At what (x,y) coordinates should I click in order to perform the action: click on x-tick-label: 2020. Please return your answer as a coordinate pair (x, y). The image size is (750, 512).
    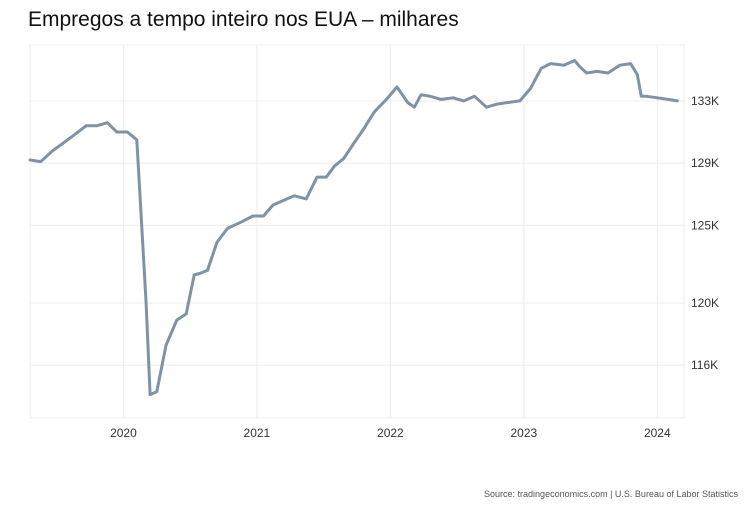
    Looking at the image, I should click on (123, 433).